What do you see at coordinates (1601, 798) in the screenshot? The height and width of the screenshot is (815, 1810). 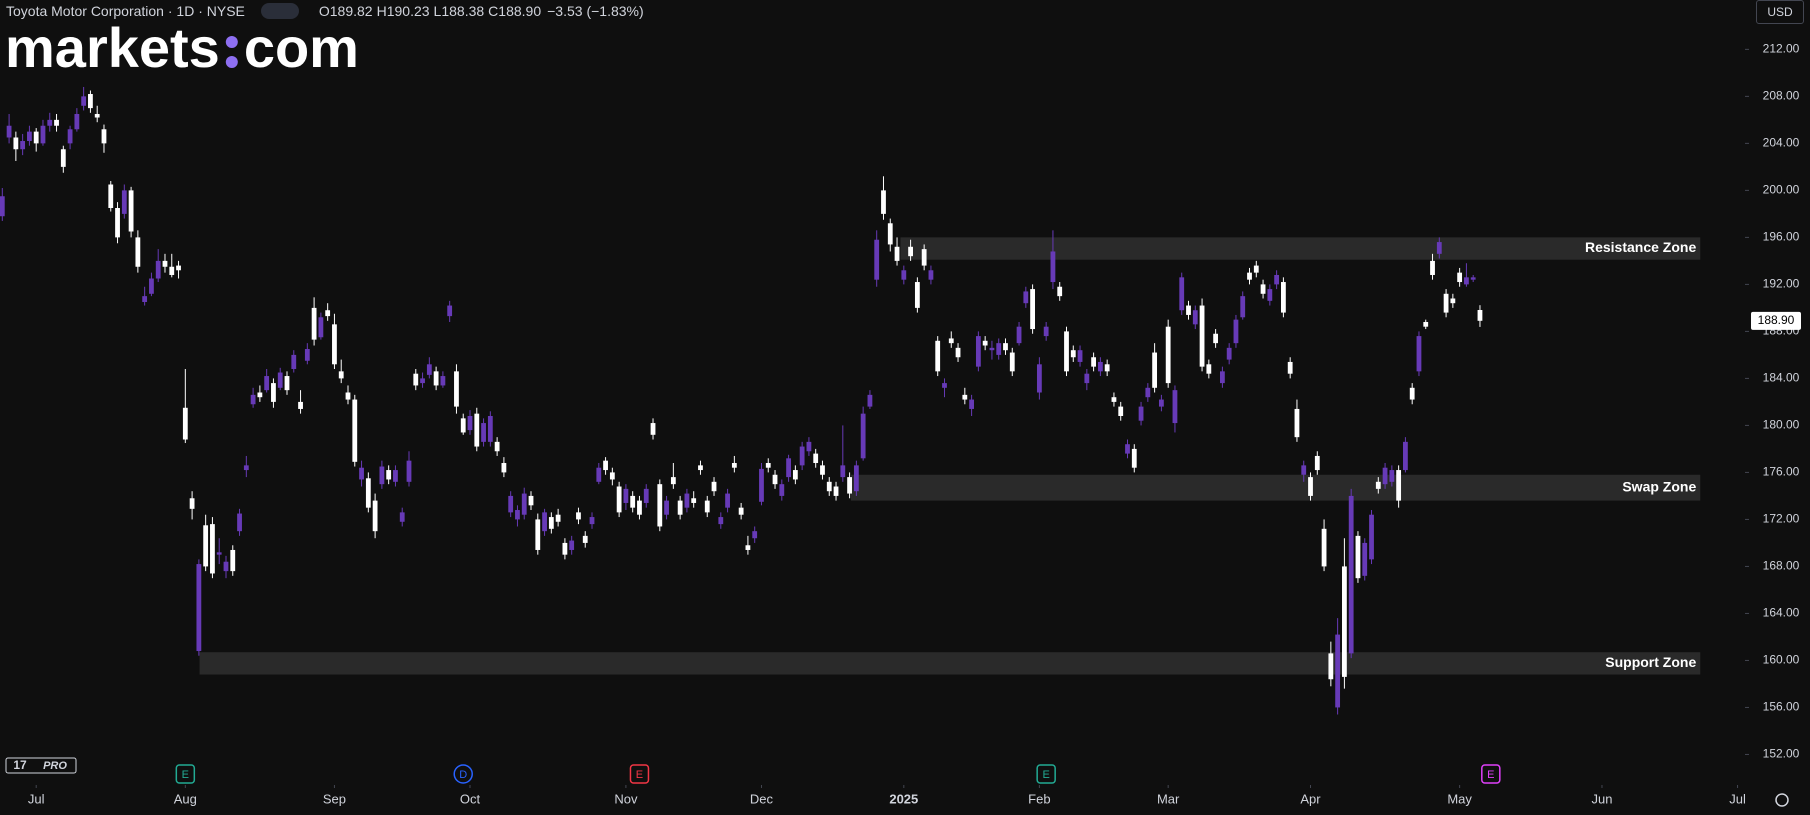 I see `x-tick-label: Jun` at bounding box center [1601, 798].